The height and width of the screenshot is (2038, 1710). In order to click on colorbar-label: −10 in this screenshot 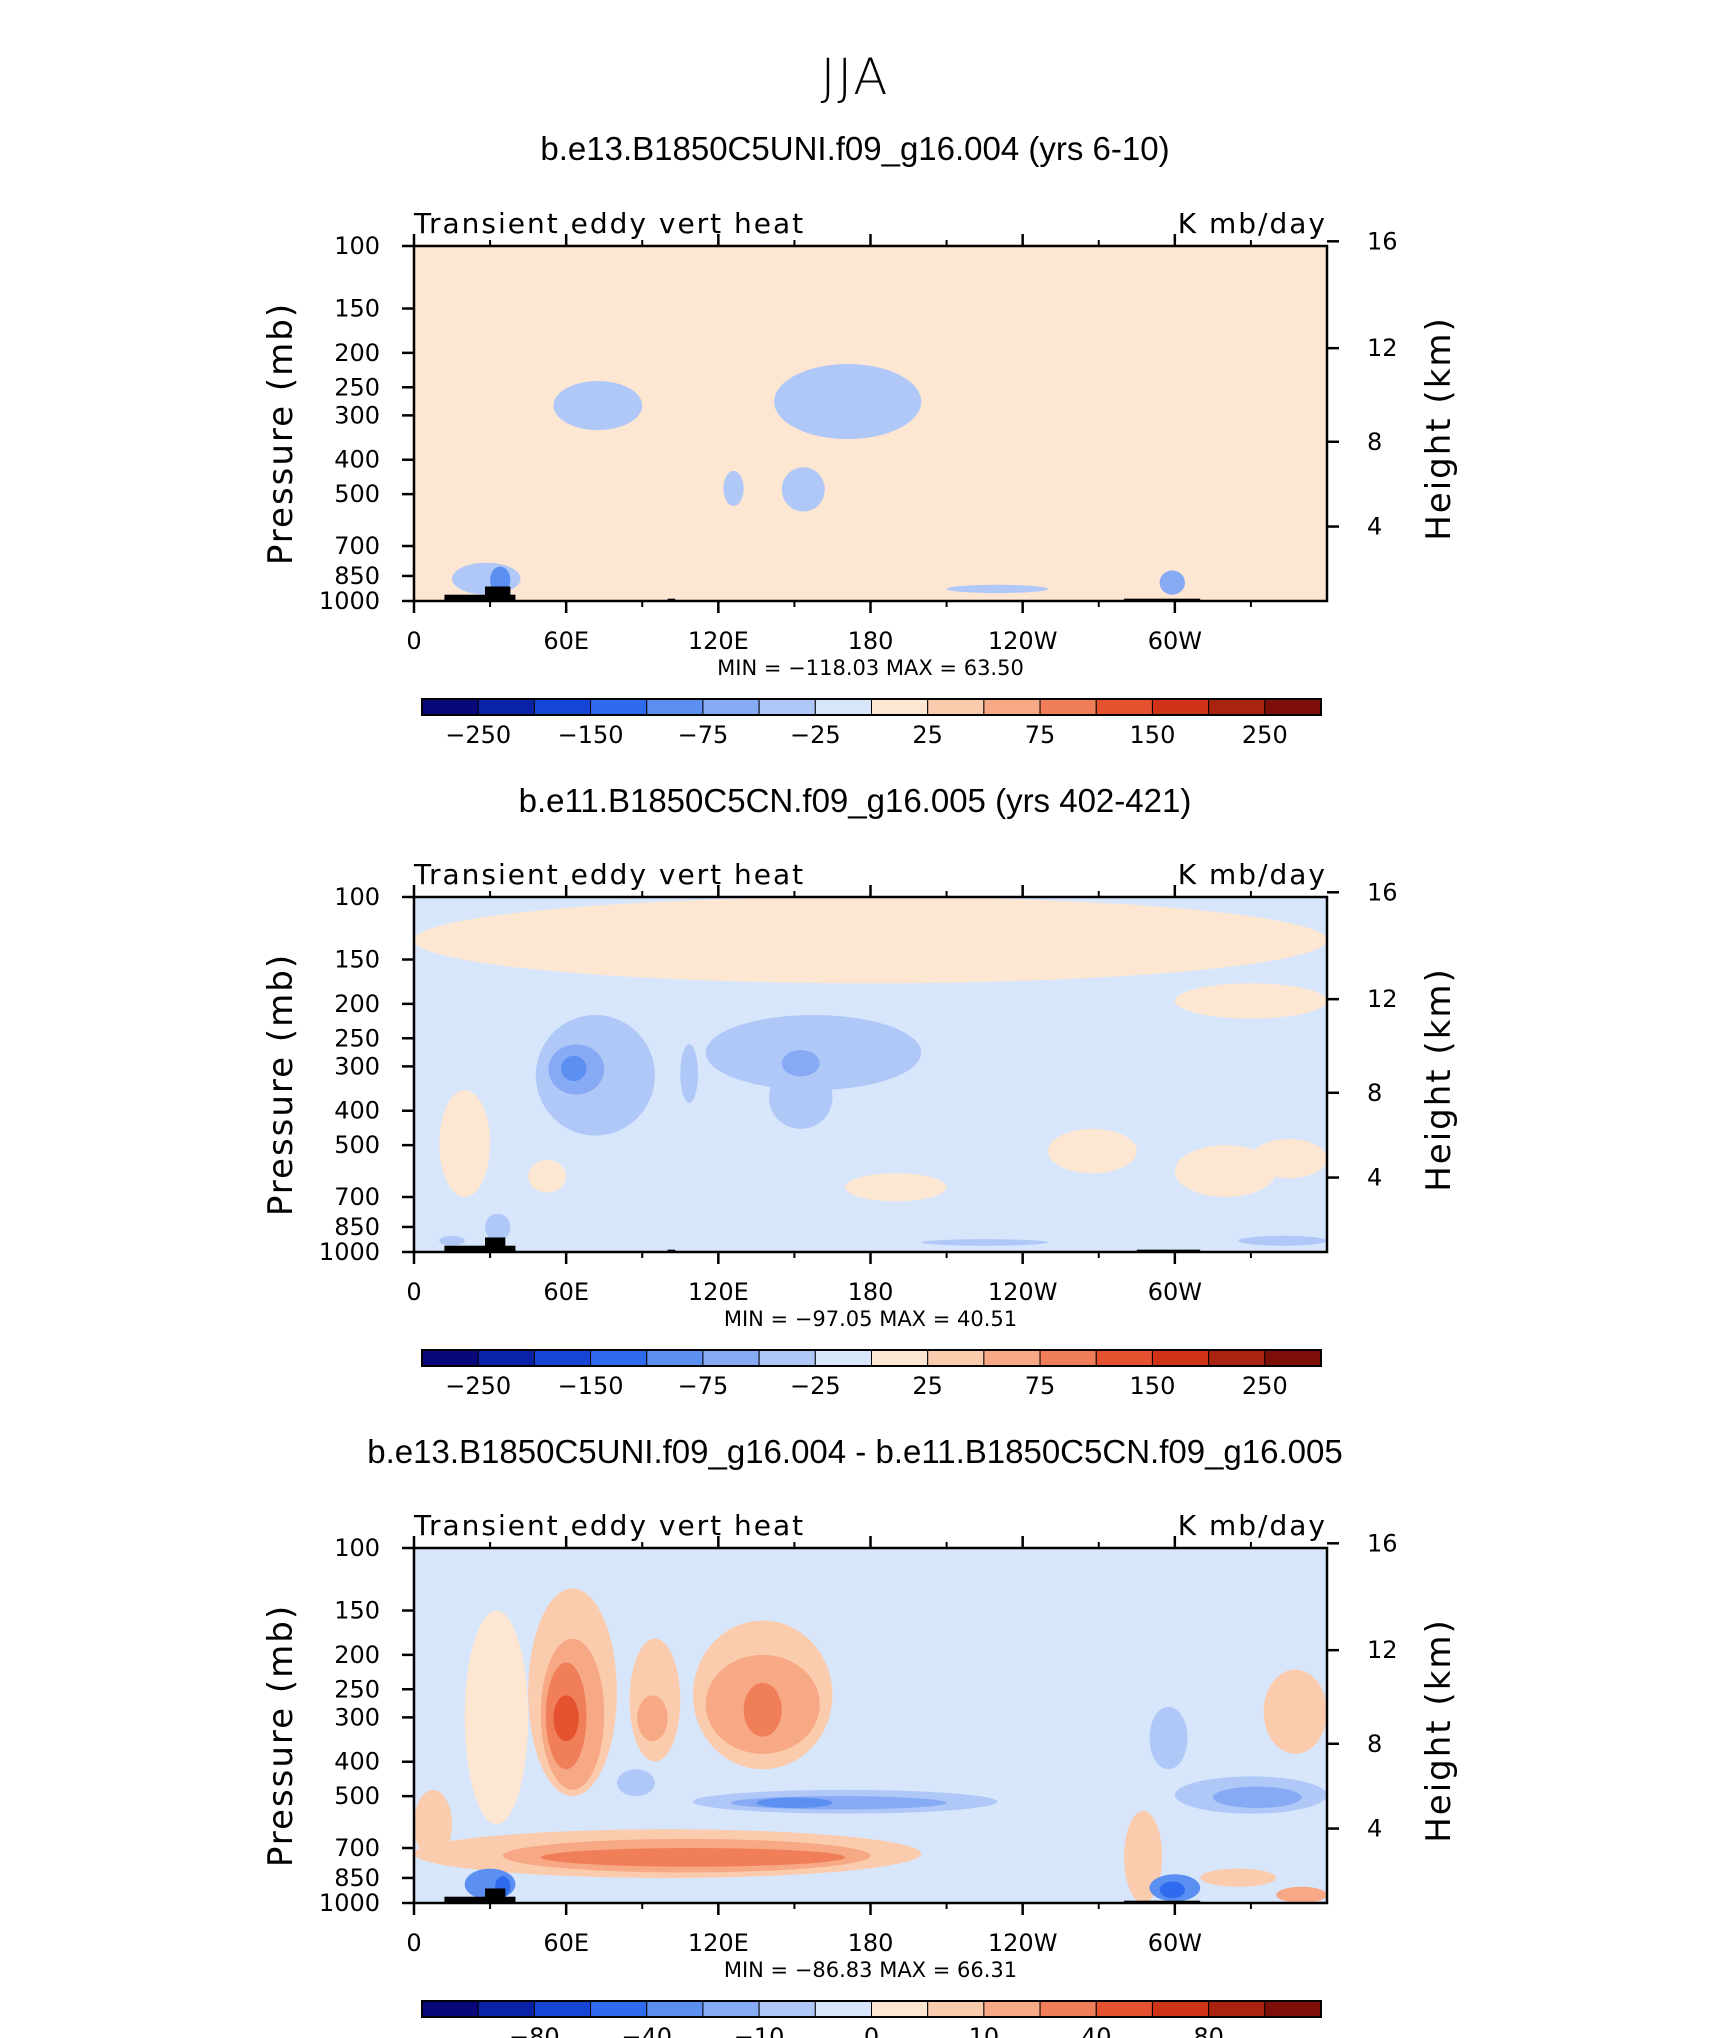, I will do `click(759, 2030)`.